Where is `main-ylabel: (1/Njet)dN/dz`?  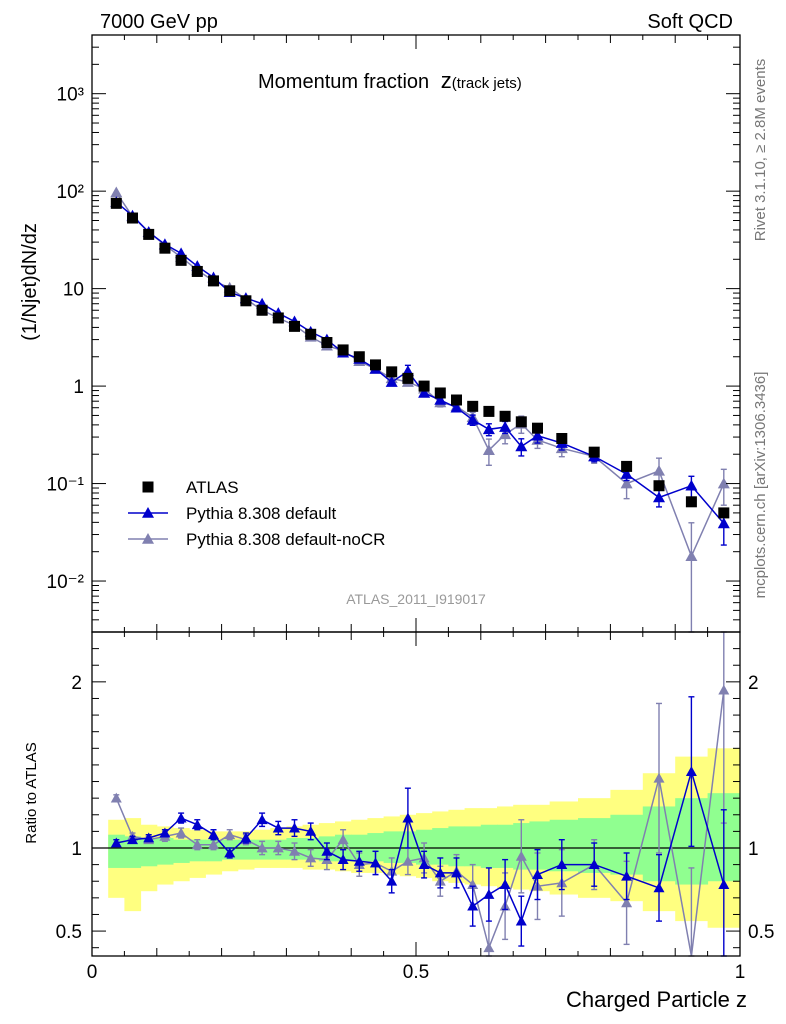
main-ylabel: (1/Njet)dN/dz is located at coordinates (30, 282).